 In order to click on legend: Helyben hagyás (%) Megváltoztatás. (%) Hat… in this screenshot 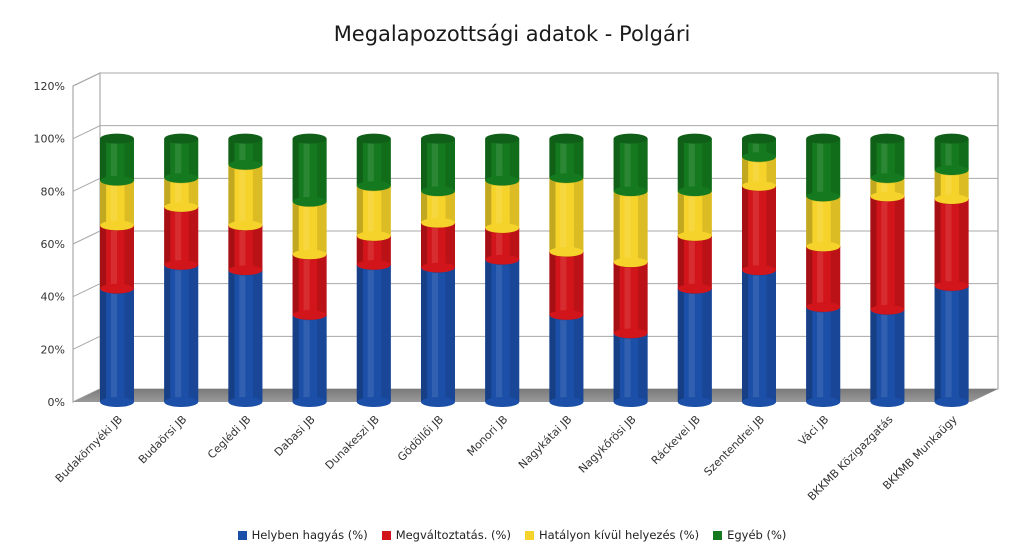, I will do `click(512, 535)`.